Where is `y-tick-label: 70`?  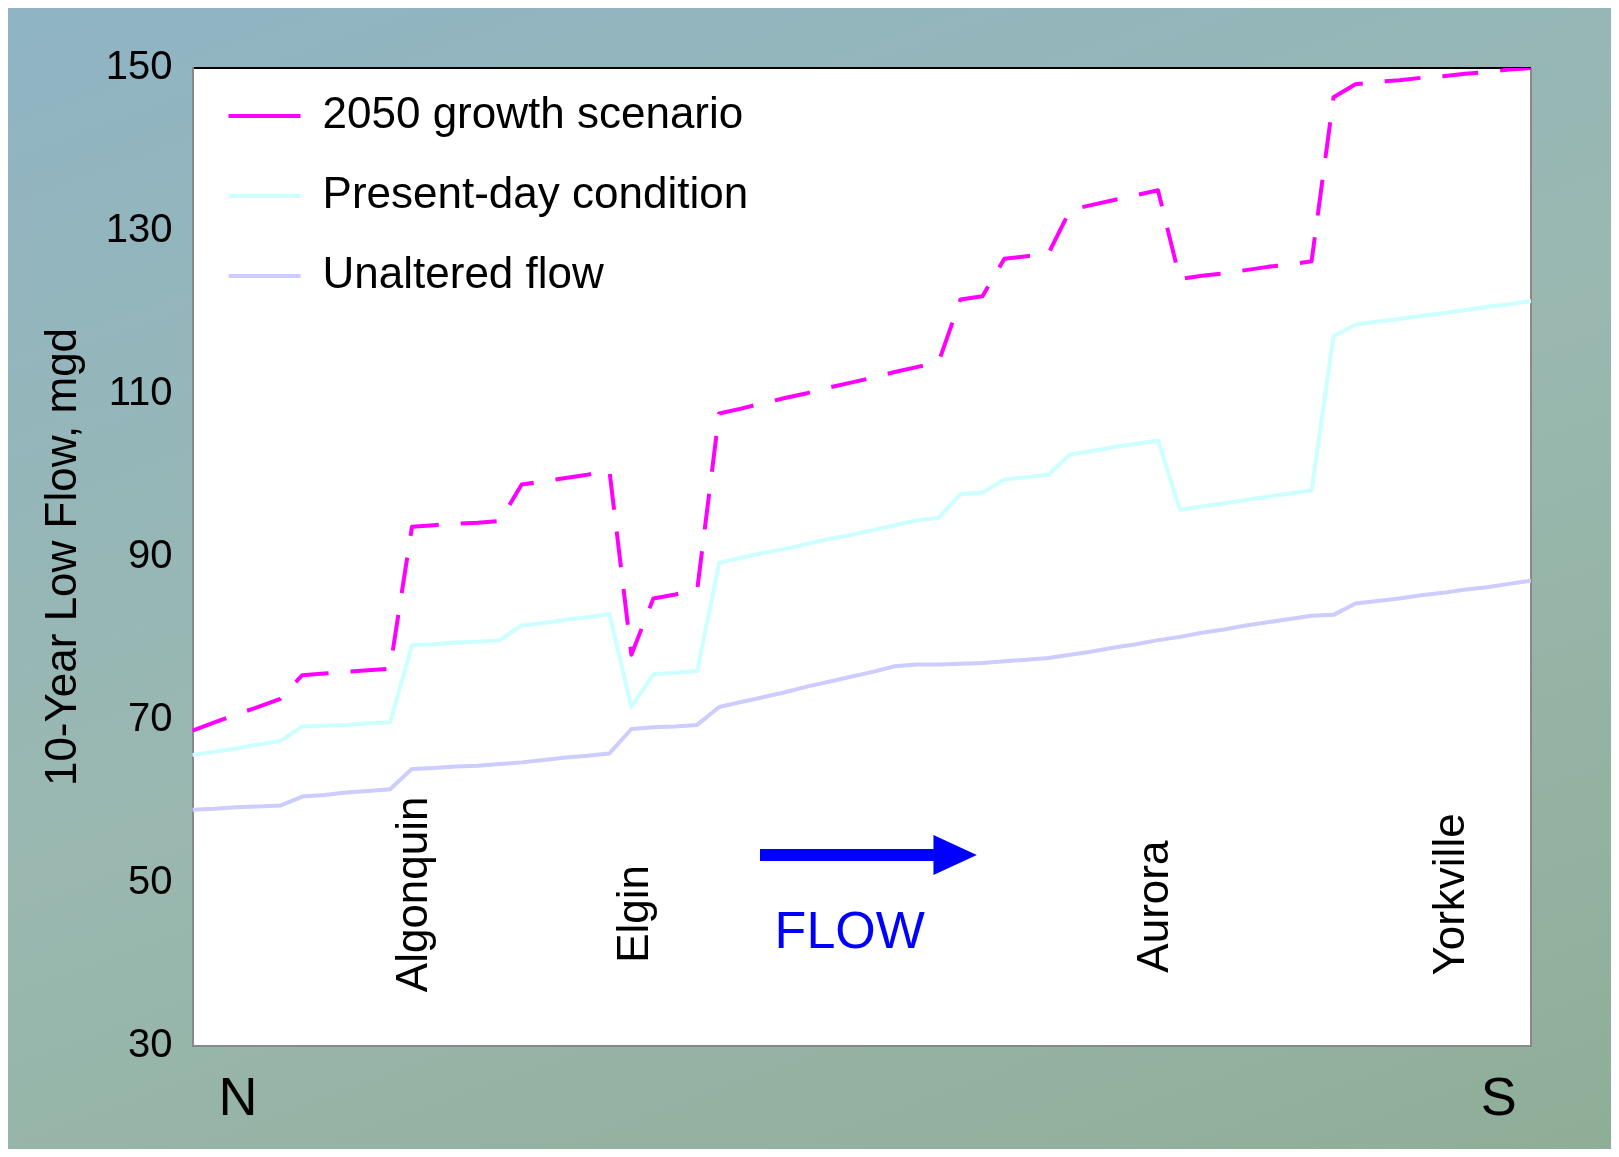
y-tick-label: 70 is located at coordinates (150, 717).